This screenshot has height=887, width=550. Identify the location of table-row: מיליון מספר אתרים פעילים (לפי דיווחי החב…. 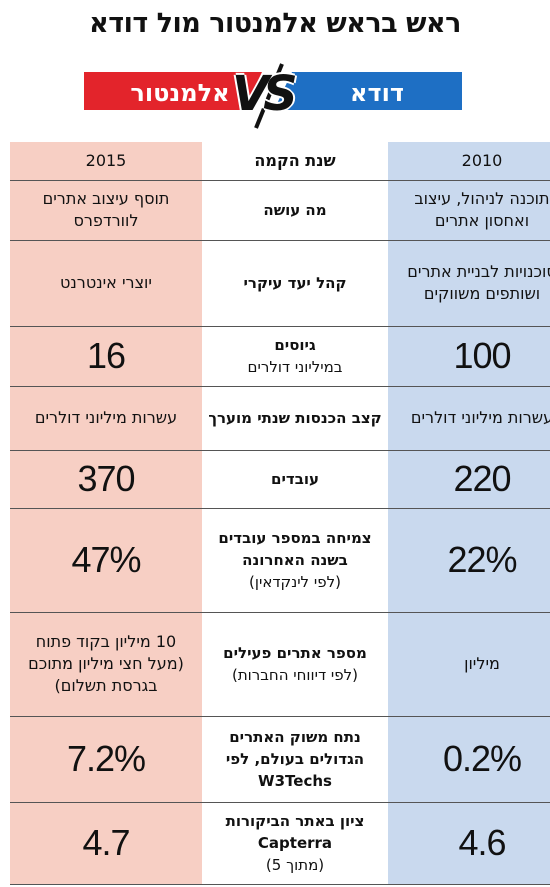
(280, 664).